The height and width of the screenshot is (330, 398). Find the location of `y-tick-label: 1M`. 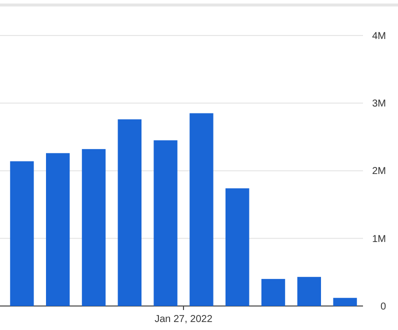

y-tick-label: 1M is located at coordinates (379, 239).